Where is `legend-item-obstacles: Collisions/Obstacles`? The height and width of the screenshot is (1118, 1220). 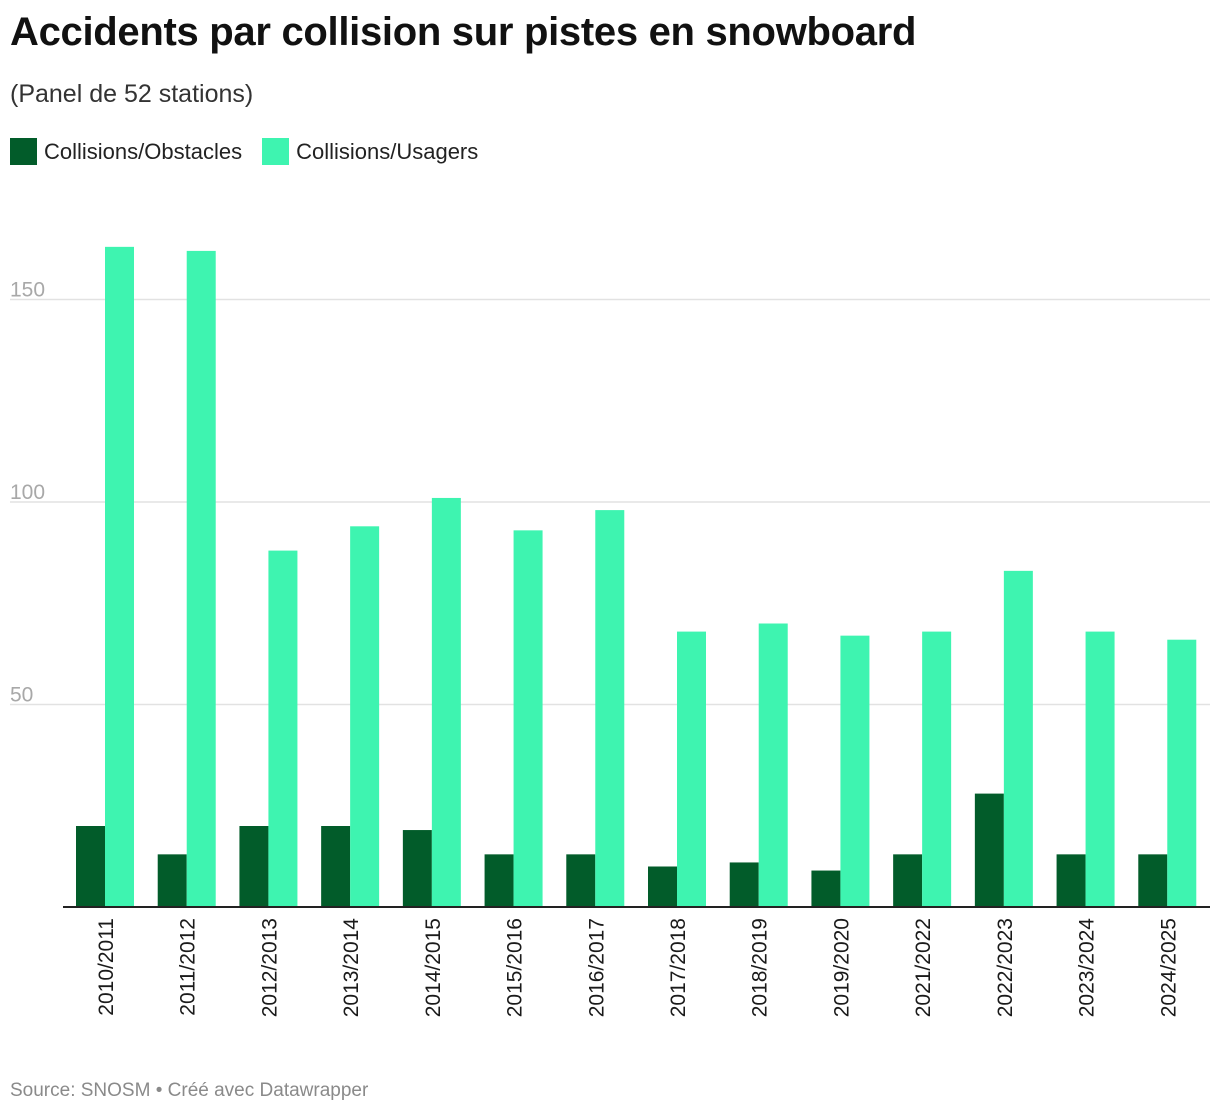 legend-item-obstacles: Collisions/Obstacles is located at coordinates (126, 151).